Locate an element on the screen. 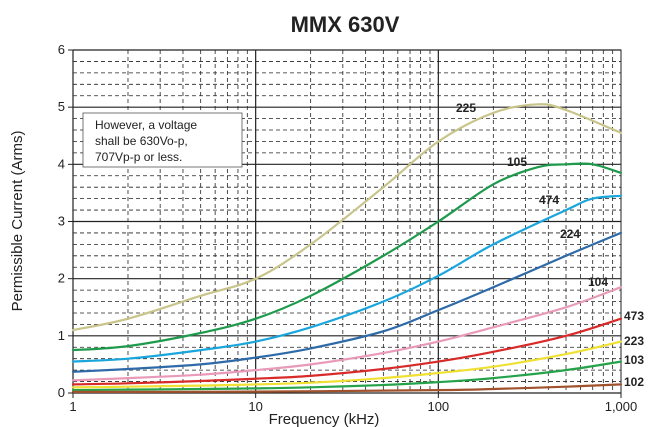 Image resolution: width=650 pixels, height=427 pixels. y-axis-label: Permissible Current (Arms) is located at coordinates (17, 221).